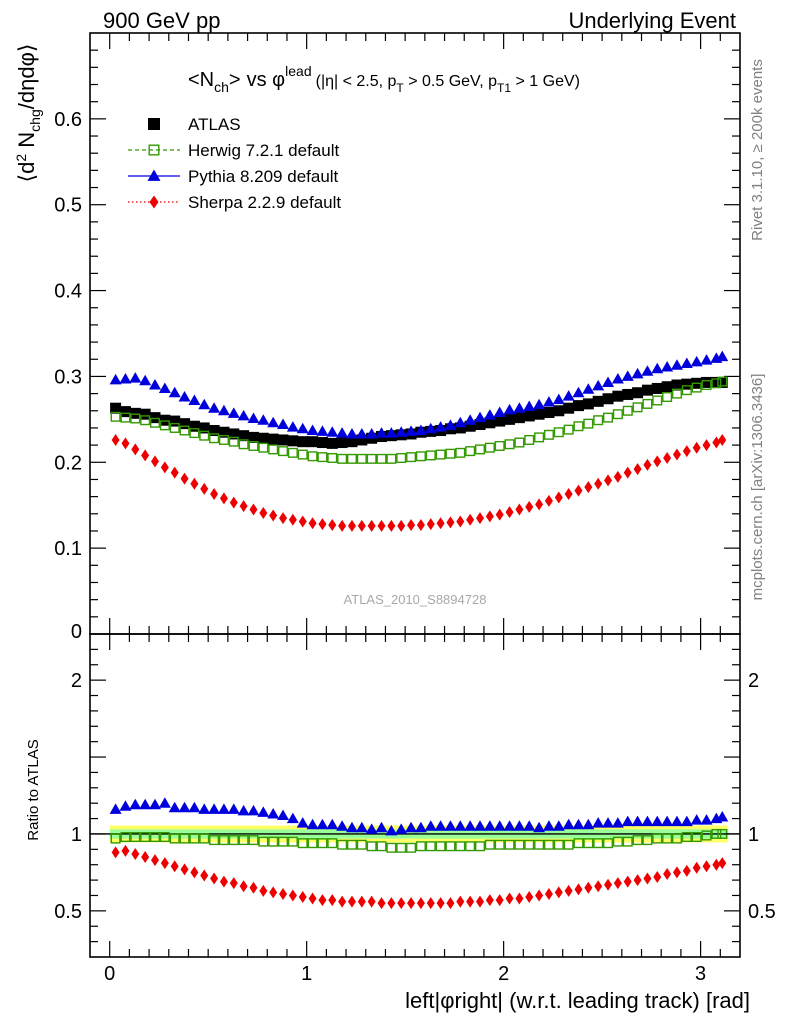 The height and width of the screenshot is (1024, 786). I want to click on main-y-tick-label: 0.1, so click(68, 549).